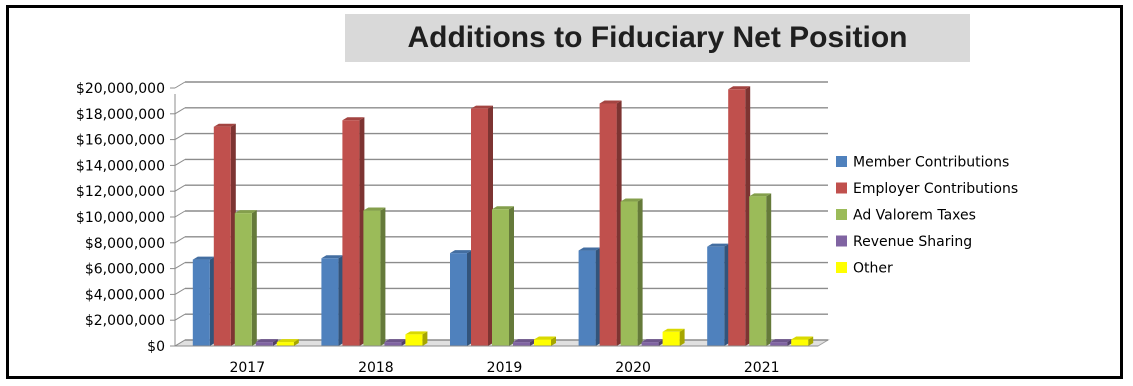 The height and width of the screenshot is (386, 1133). What do you see at coordinates (120, 115) in the screenshot?
I see `y-tick-label: $18,000,000` at bounding box center [120, 115].